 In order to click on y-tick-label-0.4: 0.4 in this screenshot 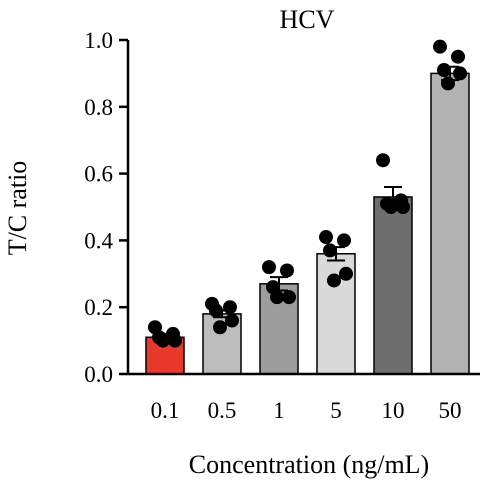, I will do `click(98, 240)`.